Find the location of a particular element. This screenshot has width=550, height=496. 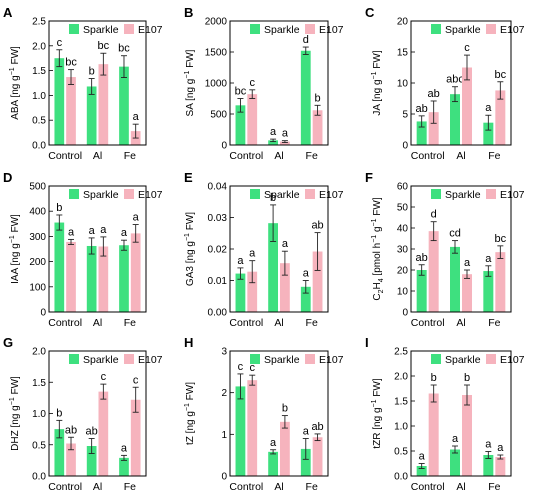

y-tick-label: 0.02 is located at coordinates (218, 250).